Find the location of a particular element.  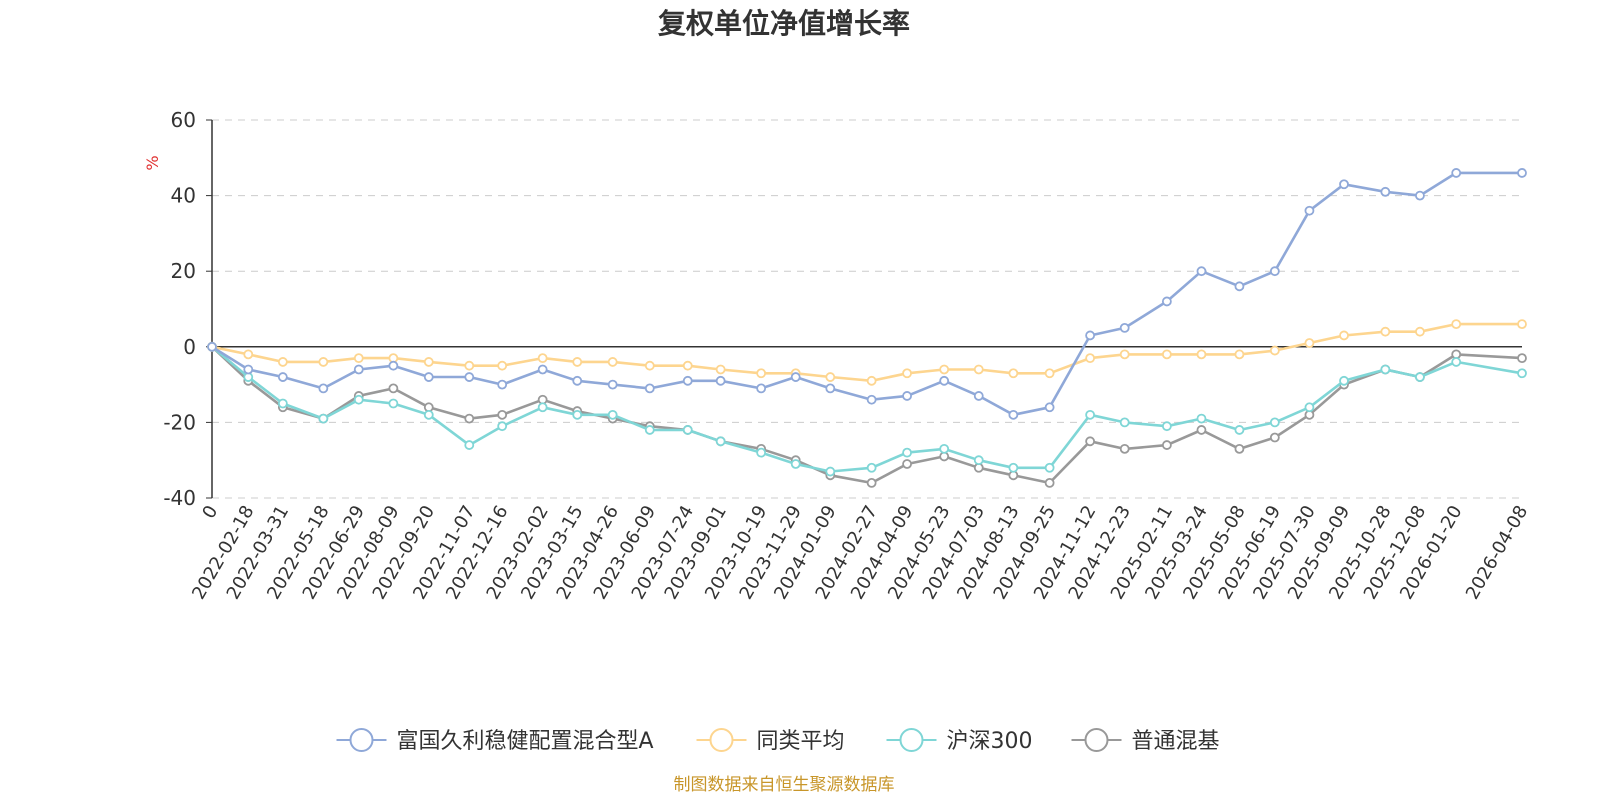

legend: 富国久利稳健配置混合型A 同类平均 沪深300 普通混基 is located at coordinates (778, 741).